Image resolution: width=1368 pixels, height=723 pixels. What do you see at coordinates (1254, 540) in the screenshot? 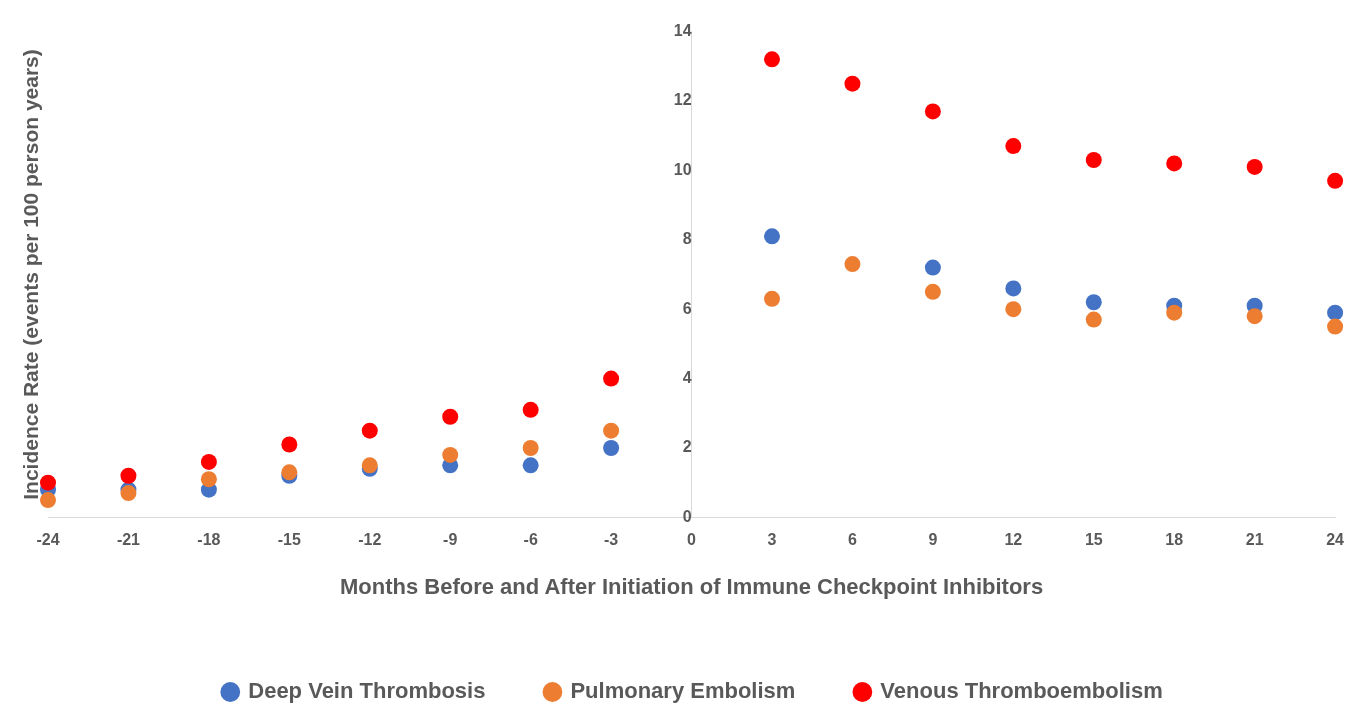
I see `x-tick-label: 21` at bounding box center [1254, 540].